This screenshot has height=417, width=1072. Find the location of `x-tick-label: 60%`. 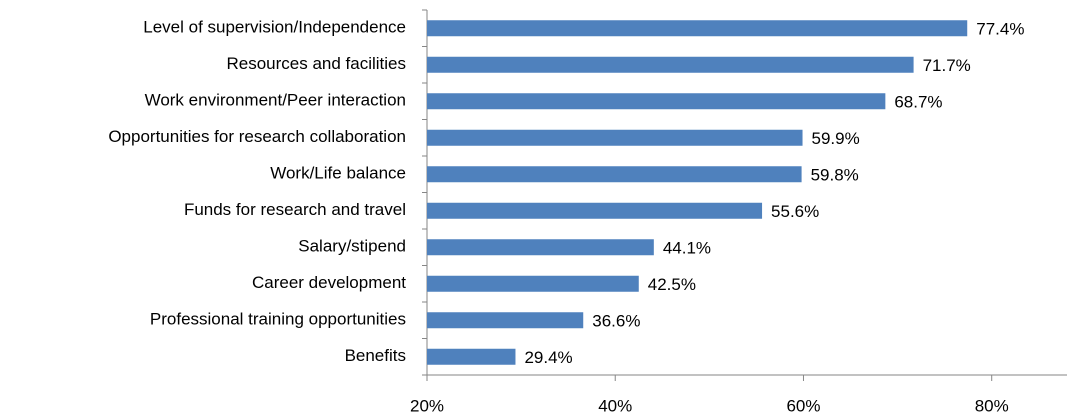

x-tick-label: 60% is located at coordinates (803, 405).